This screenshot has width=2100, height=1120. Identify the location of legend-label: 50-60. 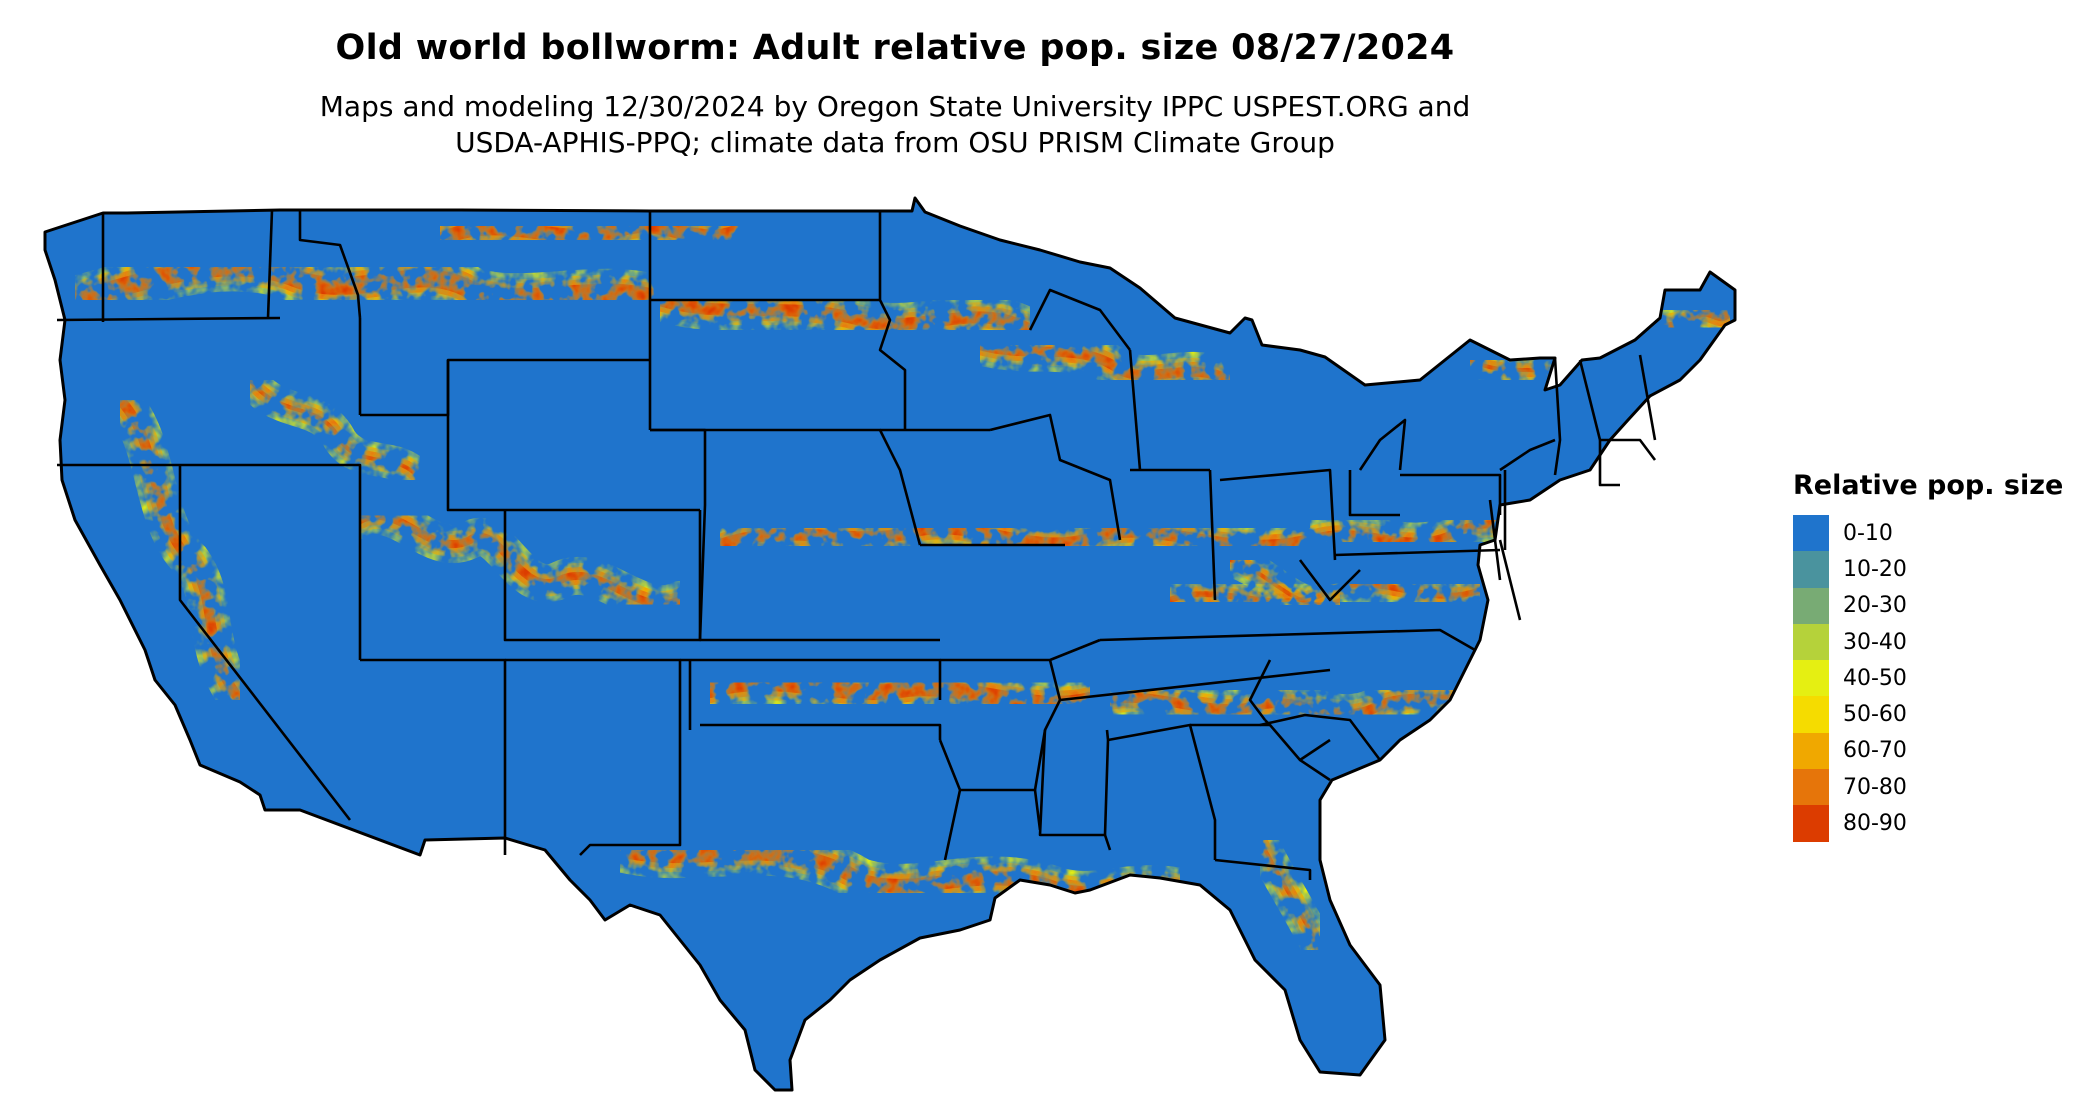
(1875, 715).